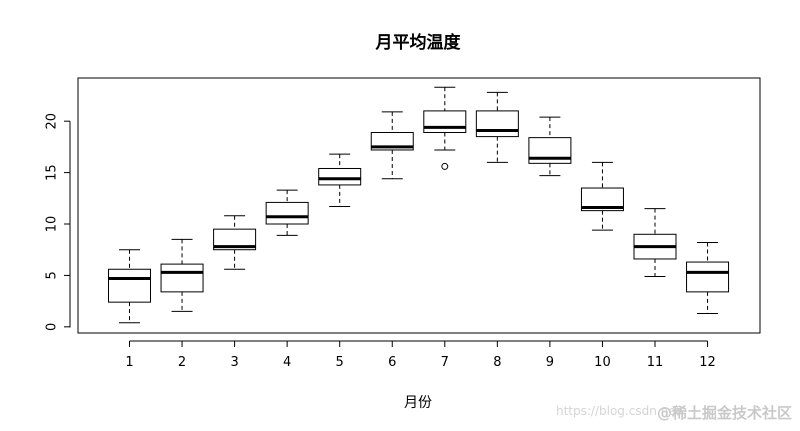 Image resolution: width=800 pixels, height=431 pixels. I want to click on y-tick-label: 15, so click(52, 172).